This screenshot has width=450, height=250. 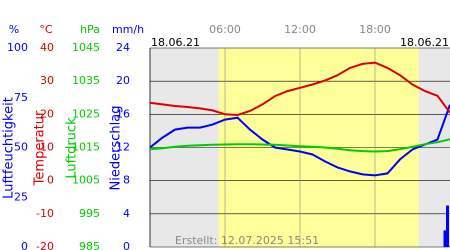 What do you see at coordinates (47, 147) in the screenshot?
I see `y-tick-label: 10` at bounding box center [47, 147].